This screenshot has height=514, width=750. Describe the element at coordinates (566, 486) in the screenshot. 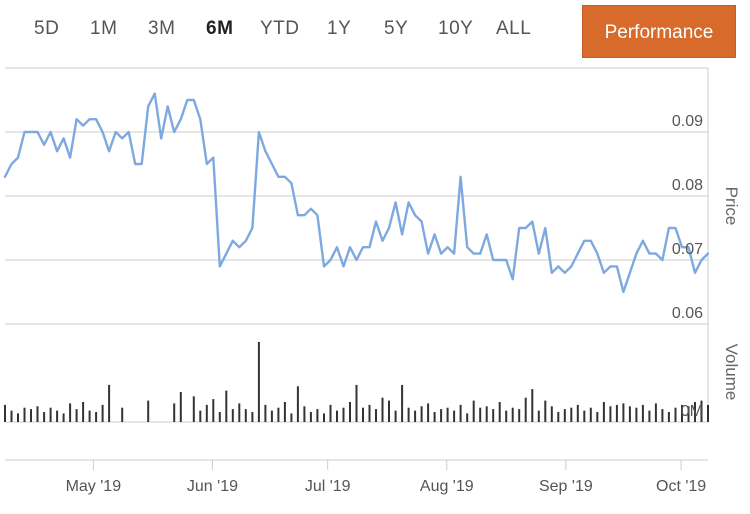

I see `x-tick-label: Sep '19` at that location.